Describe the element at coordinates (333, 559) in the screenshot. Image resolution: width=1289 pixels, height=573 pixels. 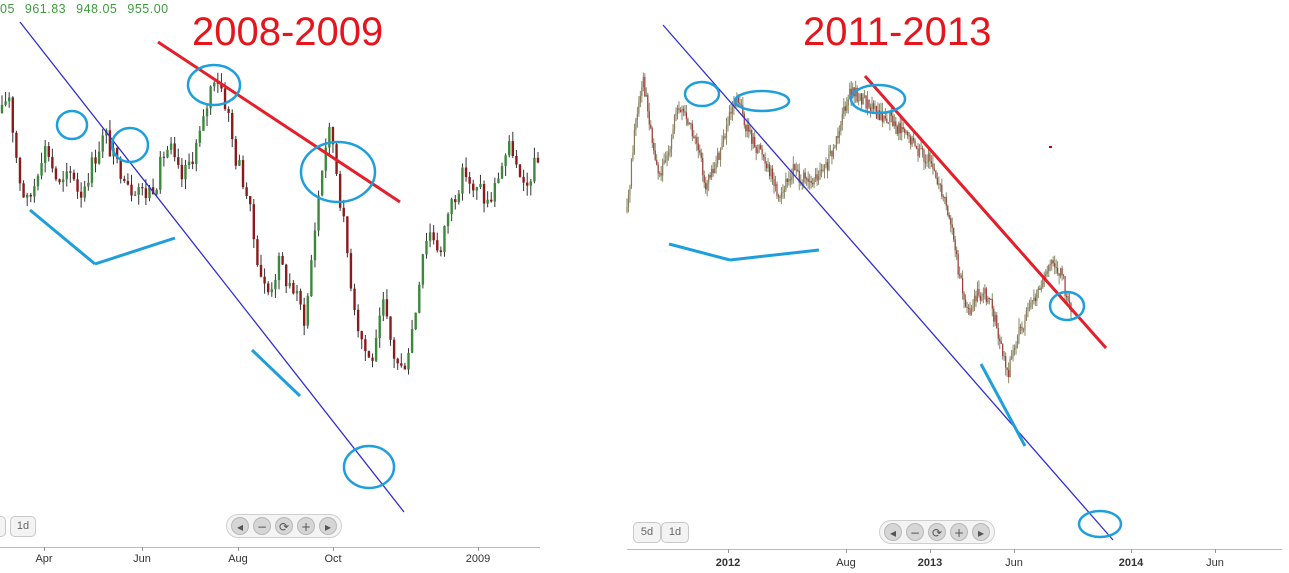
I see `x-tick-label: Oct` at that location.